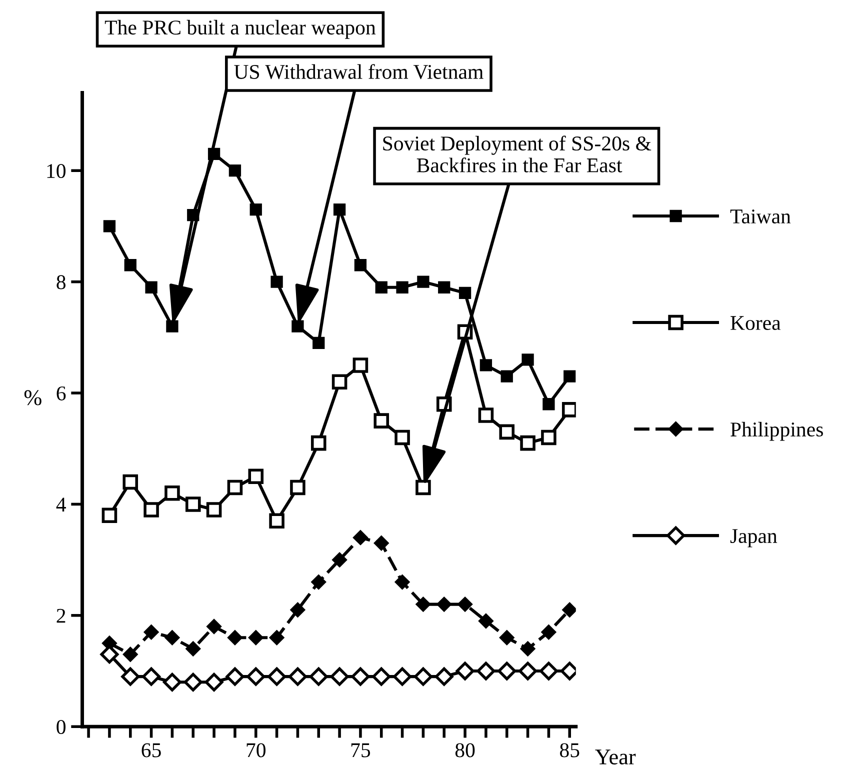  I want to click on x-tick-label: 65, so click(151, 750).